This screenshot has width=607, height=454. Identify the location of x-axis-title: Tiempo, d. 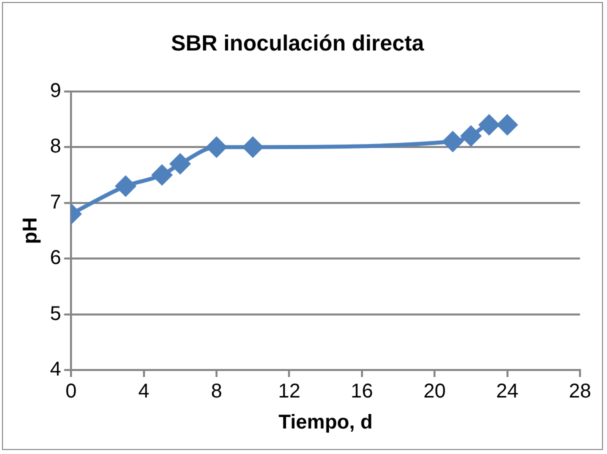
(325, 423).